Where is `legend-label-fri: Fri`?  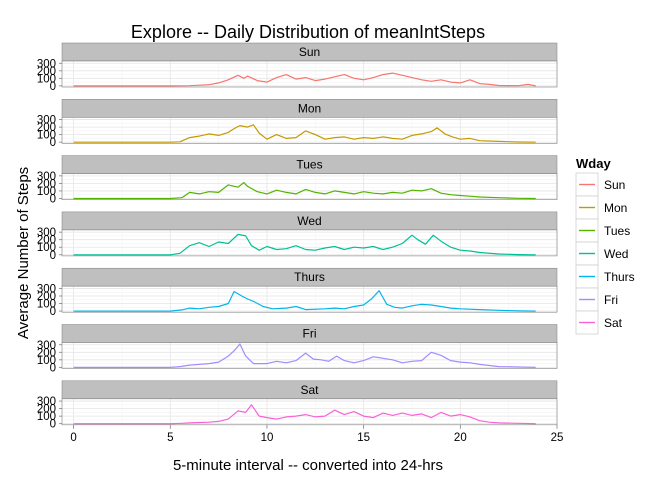
legend-label-fri: Fri is located at coordinates (611, 300).